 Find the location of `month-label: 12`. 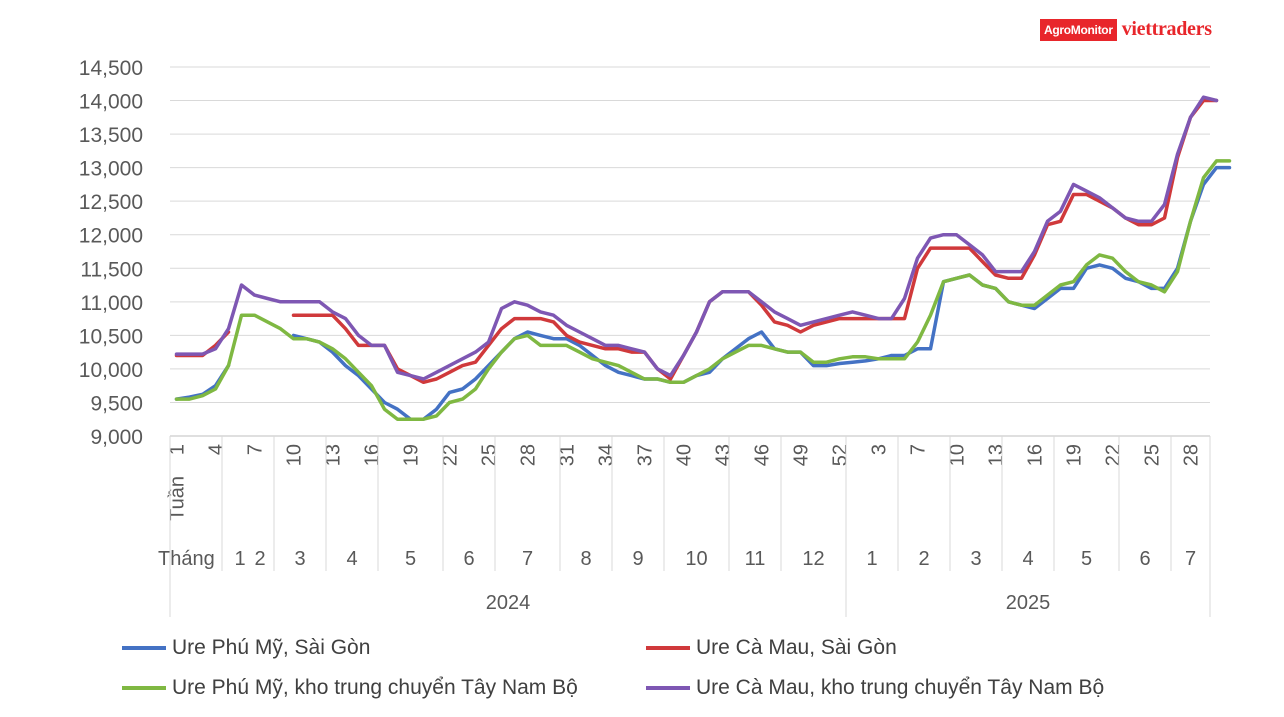

month-label: 12 is located at coordinates (813, 559).